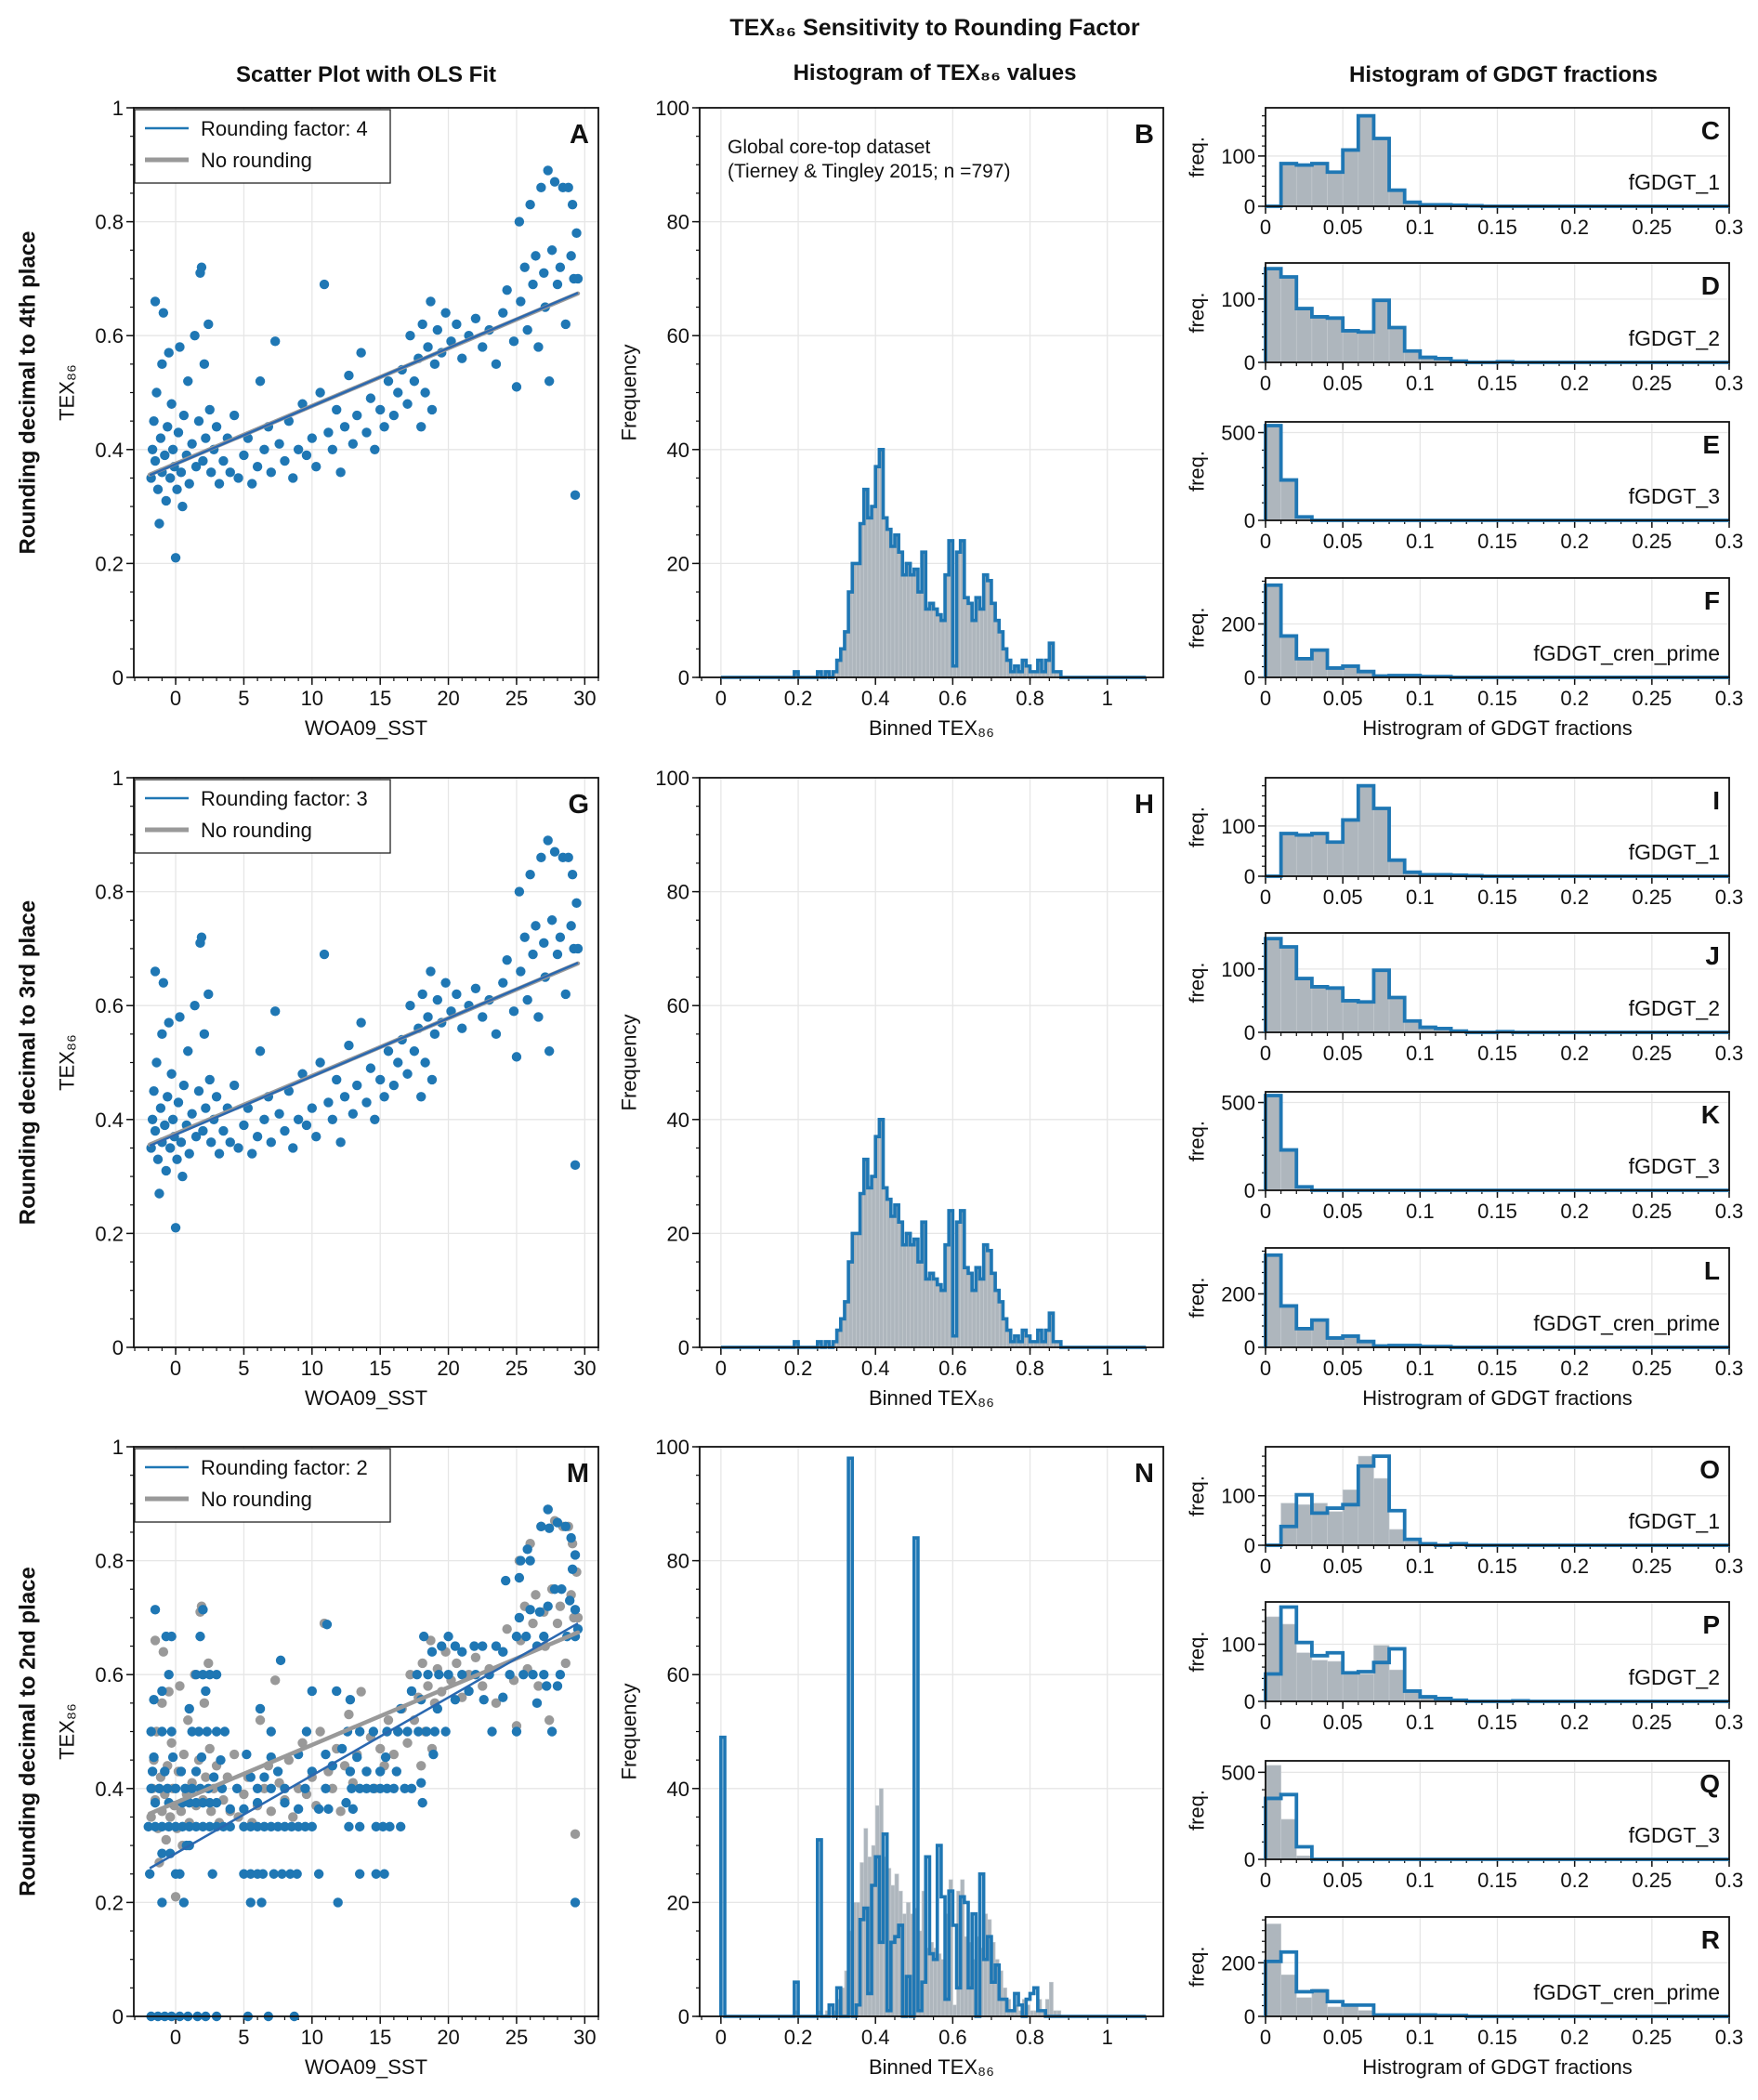  I want to click on y-axis-label: freq., so click(1197, 627).